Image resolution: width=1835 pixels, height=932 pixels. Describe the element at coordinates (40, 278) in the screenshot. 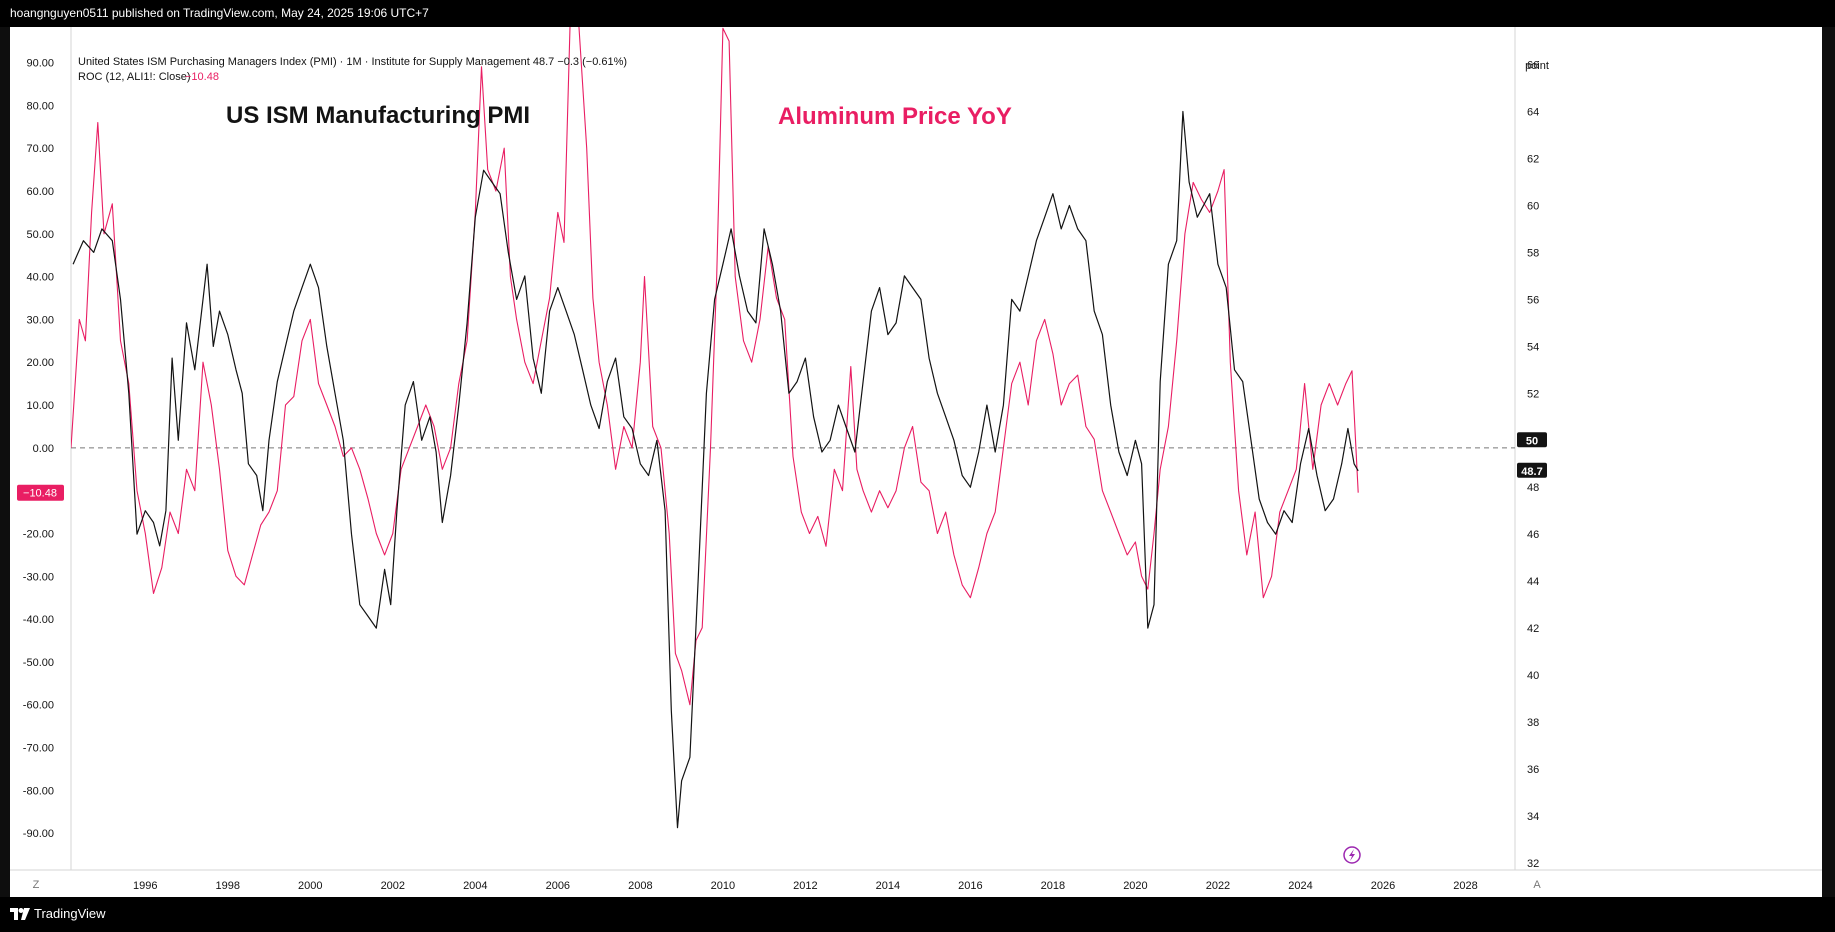

I see `left-tick-label: 40.00` at that location.